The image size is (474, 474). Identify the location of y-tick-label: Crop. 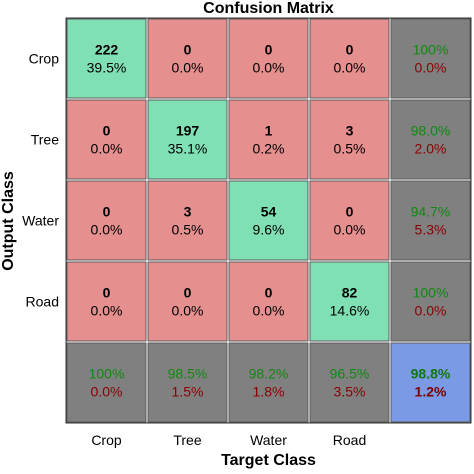
(44, 59).